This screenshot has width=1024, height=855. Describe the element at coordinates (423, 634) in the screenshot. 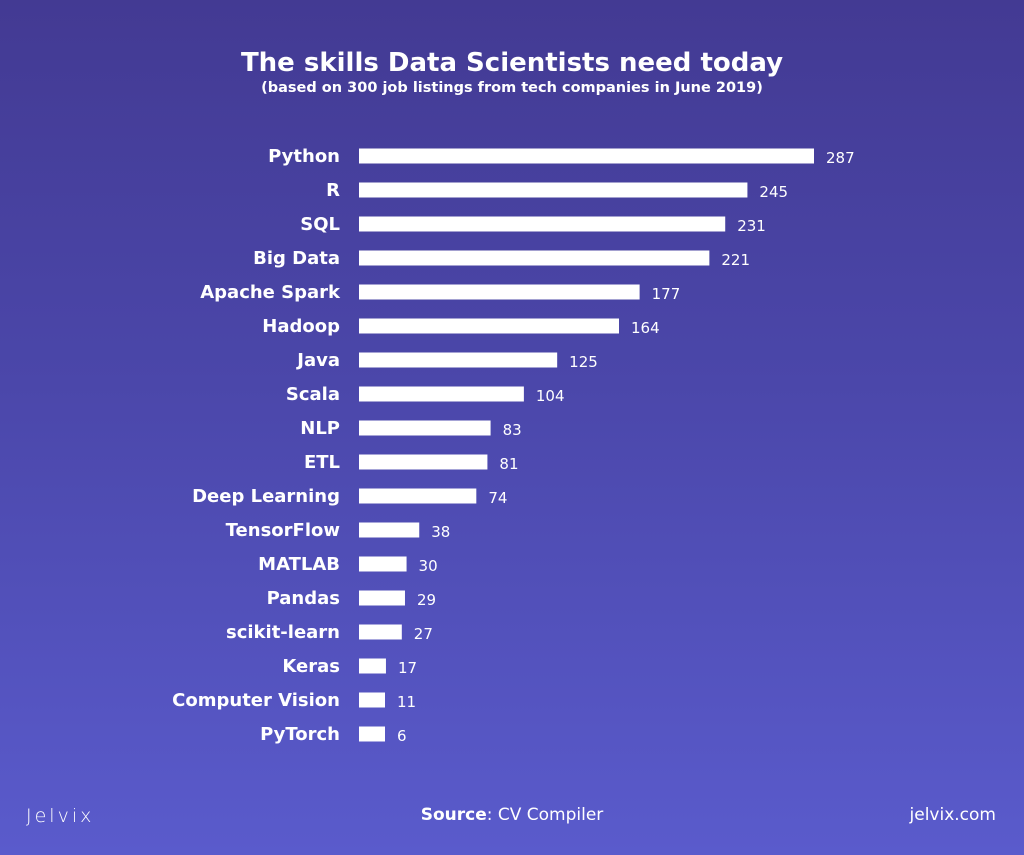

I see `value-label: 27` at that location.